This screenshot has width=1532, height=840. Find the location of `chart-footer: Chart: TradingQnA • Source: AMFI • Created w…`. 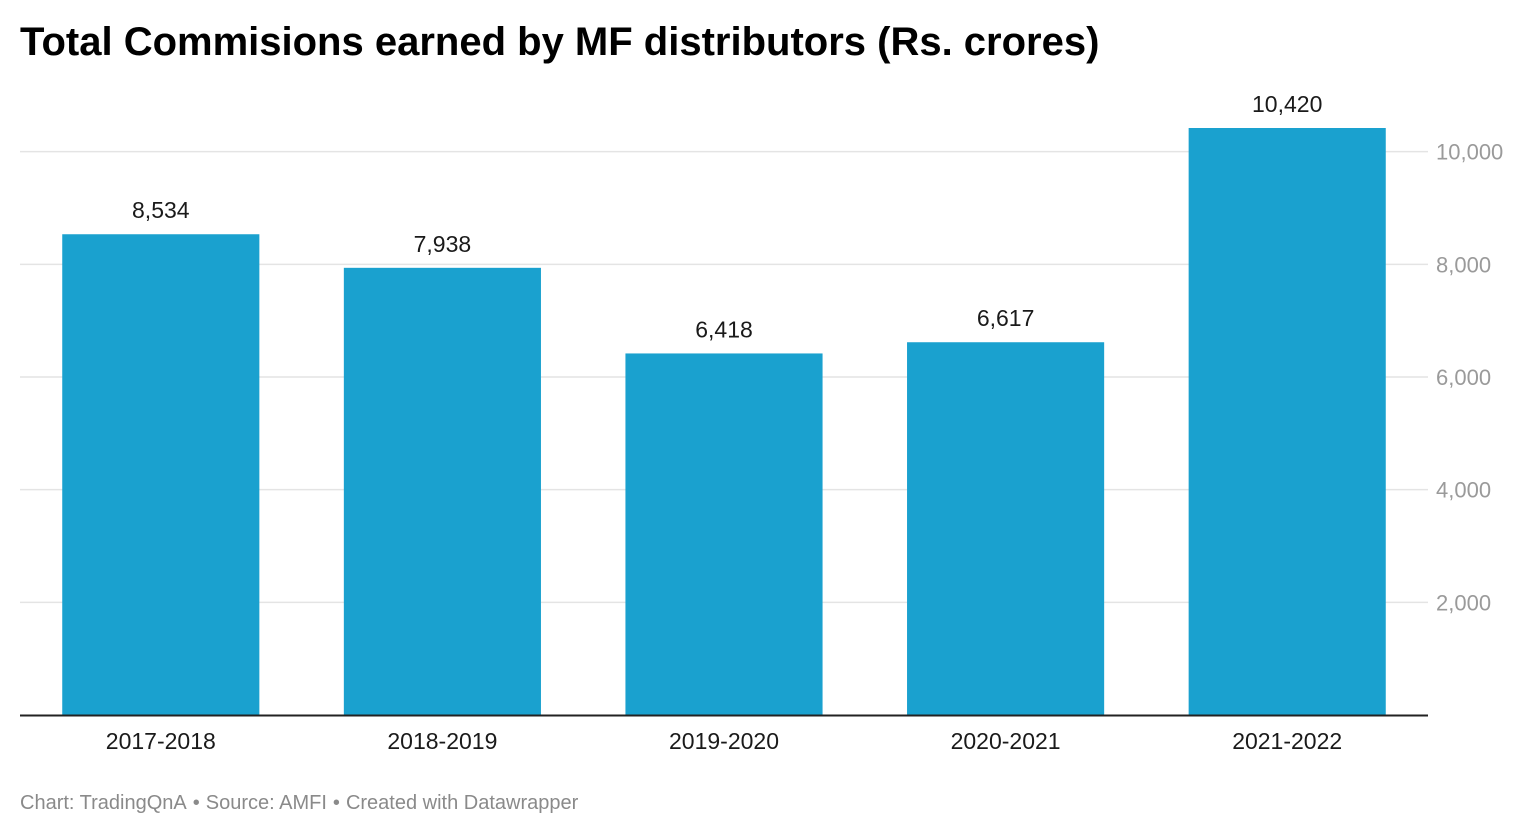

chart-footer: Chart: TradingQnA • Source: AMFI • Created w… is located at coordinates (299, 803).